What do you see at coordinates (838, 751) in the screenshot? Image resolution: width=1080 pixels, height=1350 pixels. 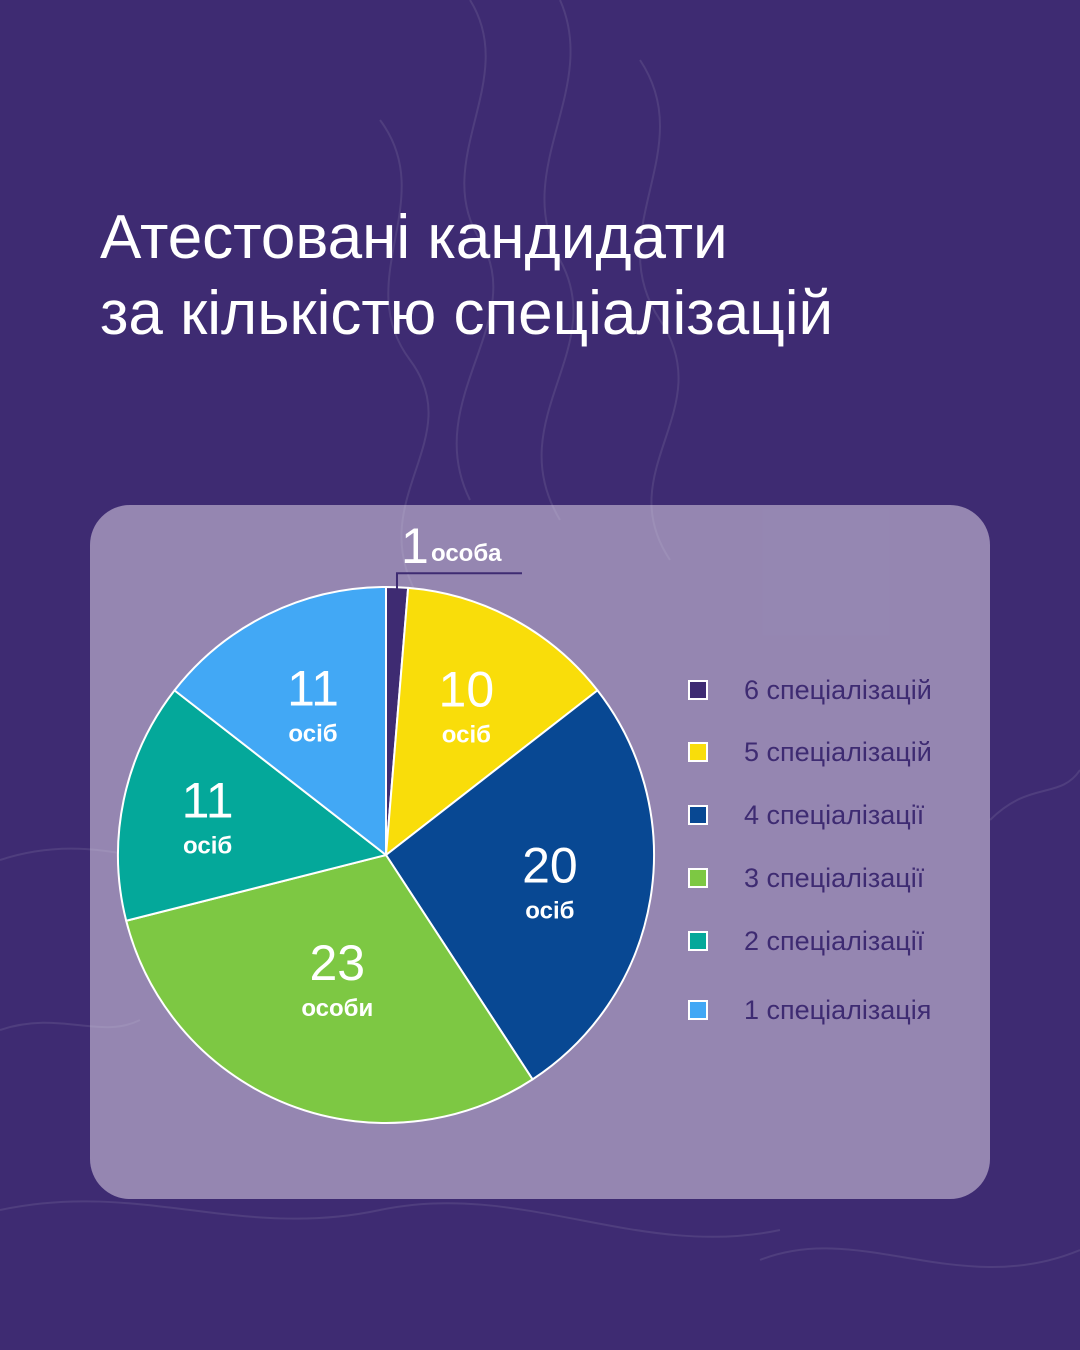 I see `legend-label: 5 спеціалізацій` at bounding box center [838, 751].